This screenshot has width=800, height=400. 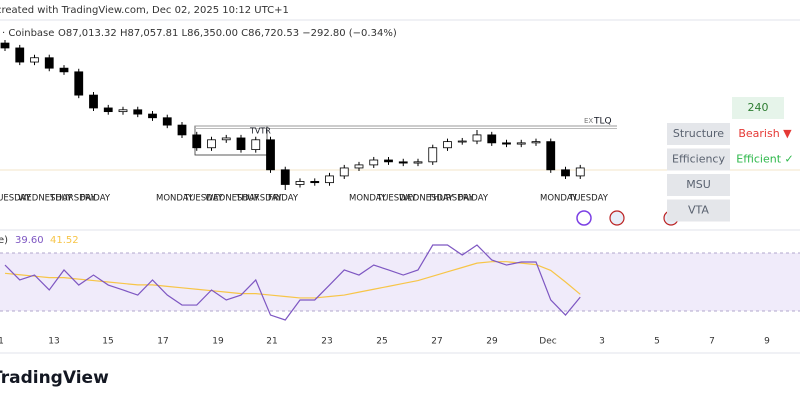 I want to click on panel-label: Efficiency, so click(x=698, y=159).